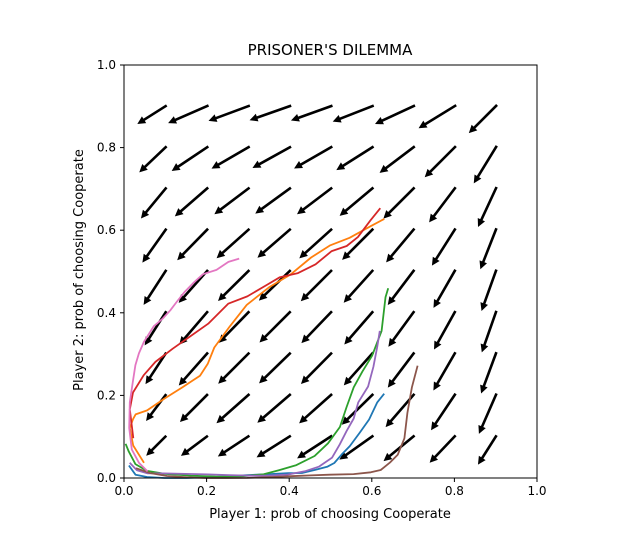  Describe the element at coordinates (454, 491) in the screenshot. I see `x-tick-label: 0.8` at that location.